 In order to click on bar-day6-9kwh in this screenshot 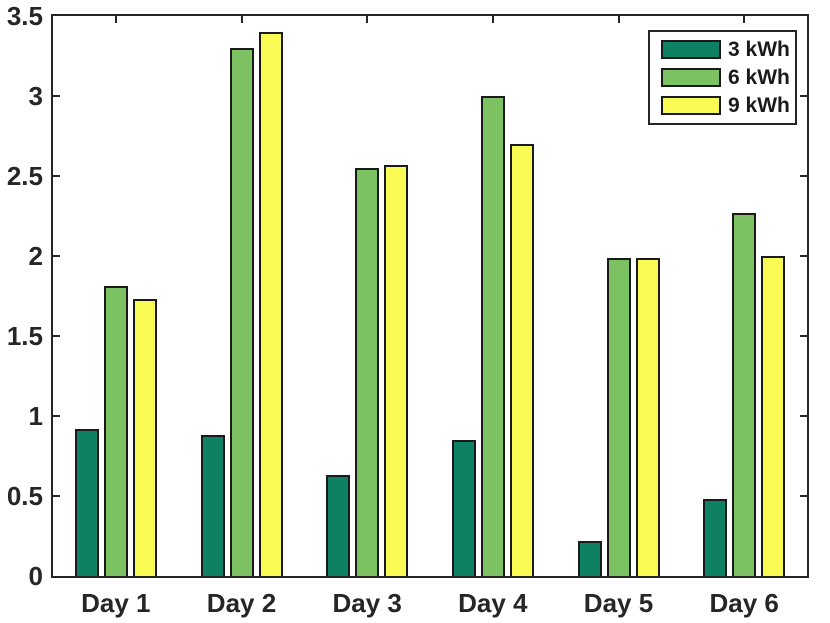, I will do `click(773, 416)`.